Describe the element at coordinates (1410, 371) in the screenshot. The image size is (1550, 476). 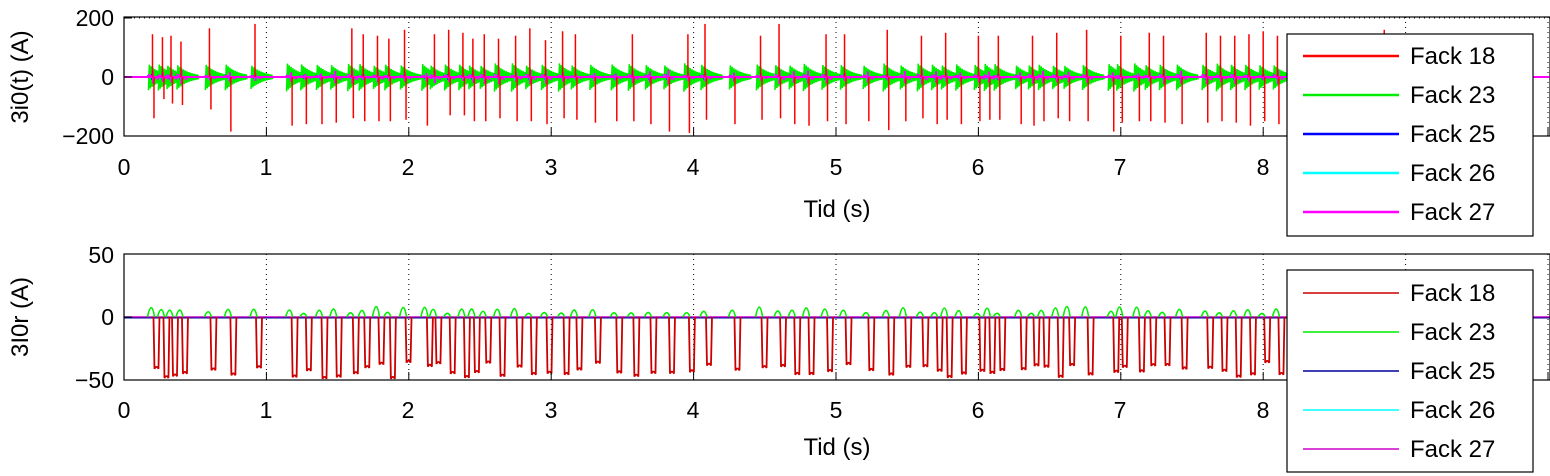
I see `legend-bottom: Fack 18 Fack 23 Fack 25 Fack 26 Fack 27` at that location.